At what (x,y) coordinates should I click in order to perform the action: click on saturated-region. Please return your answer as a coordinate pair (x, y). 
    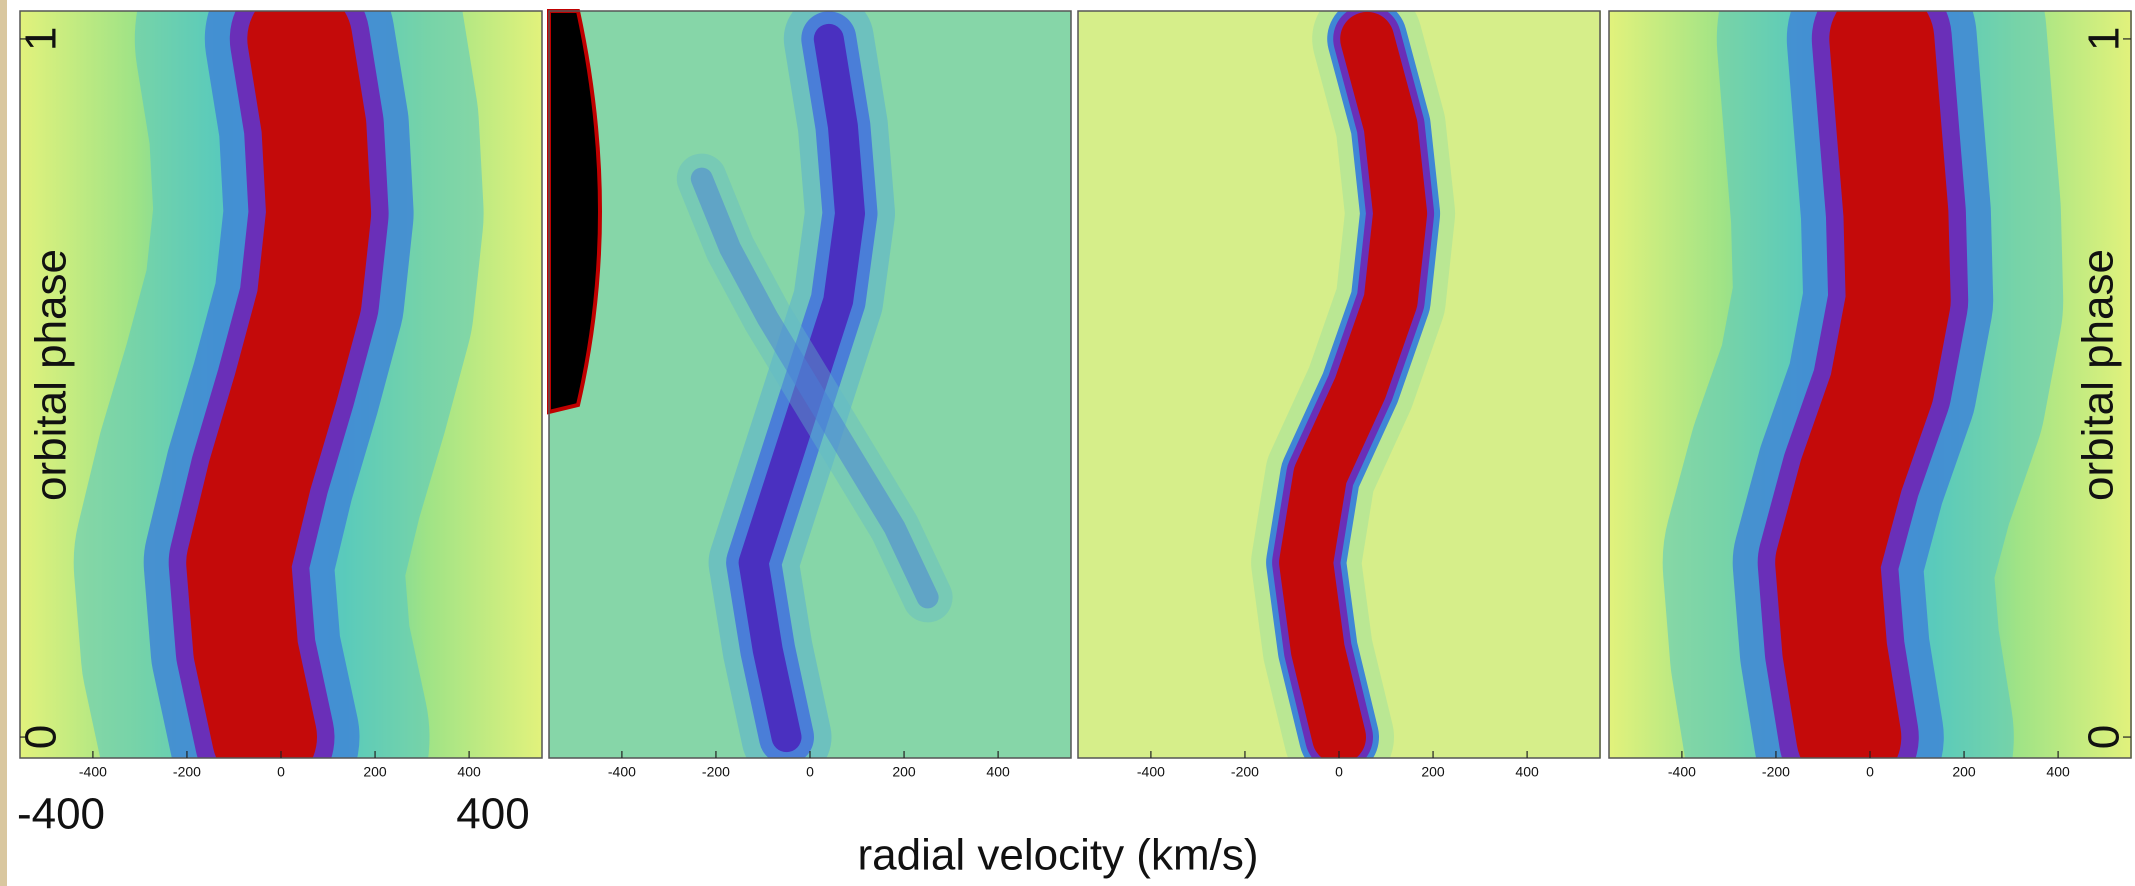
    Looking at the image, I should click on (574, 212).